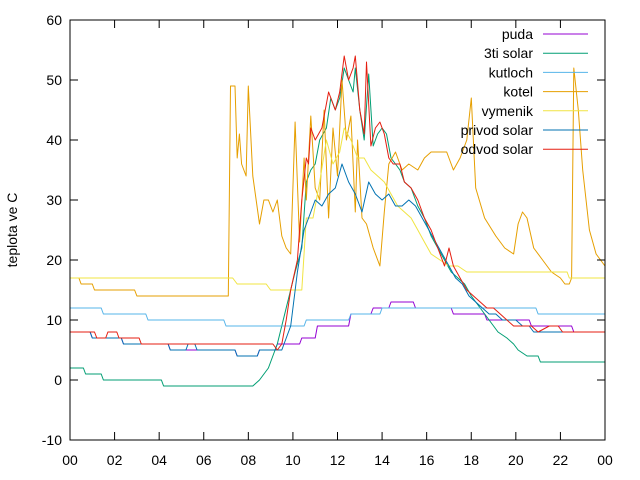  I want to click on y-tick-label: 20, so click(54, 260).